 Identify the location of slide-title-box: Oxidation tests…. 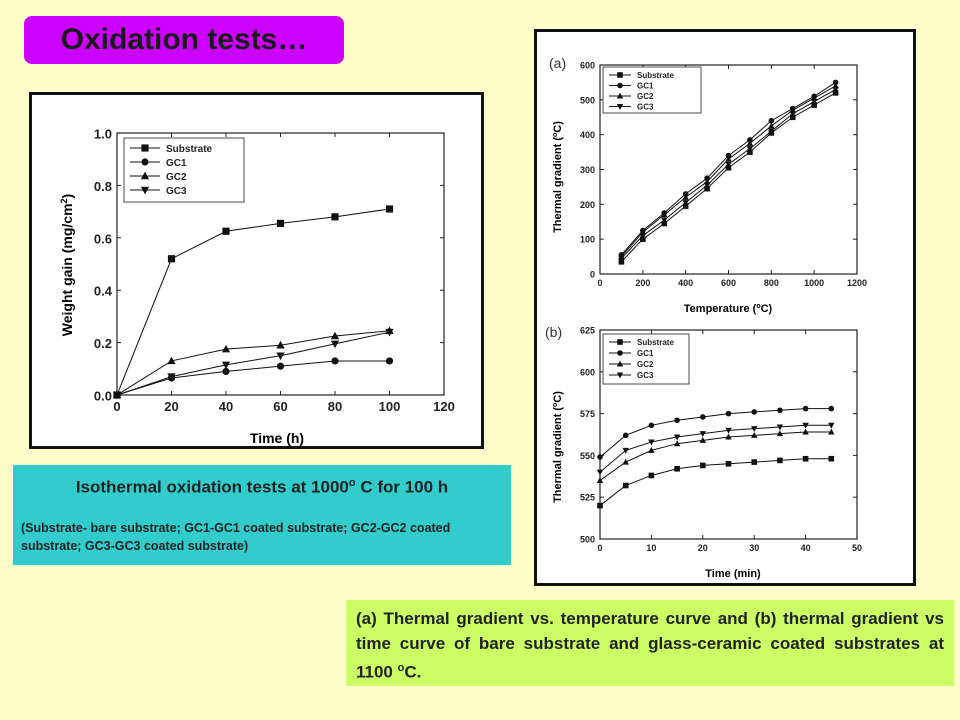
(184, 40).